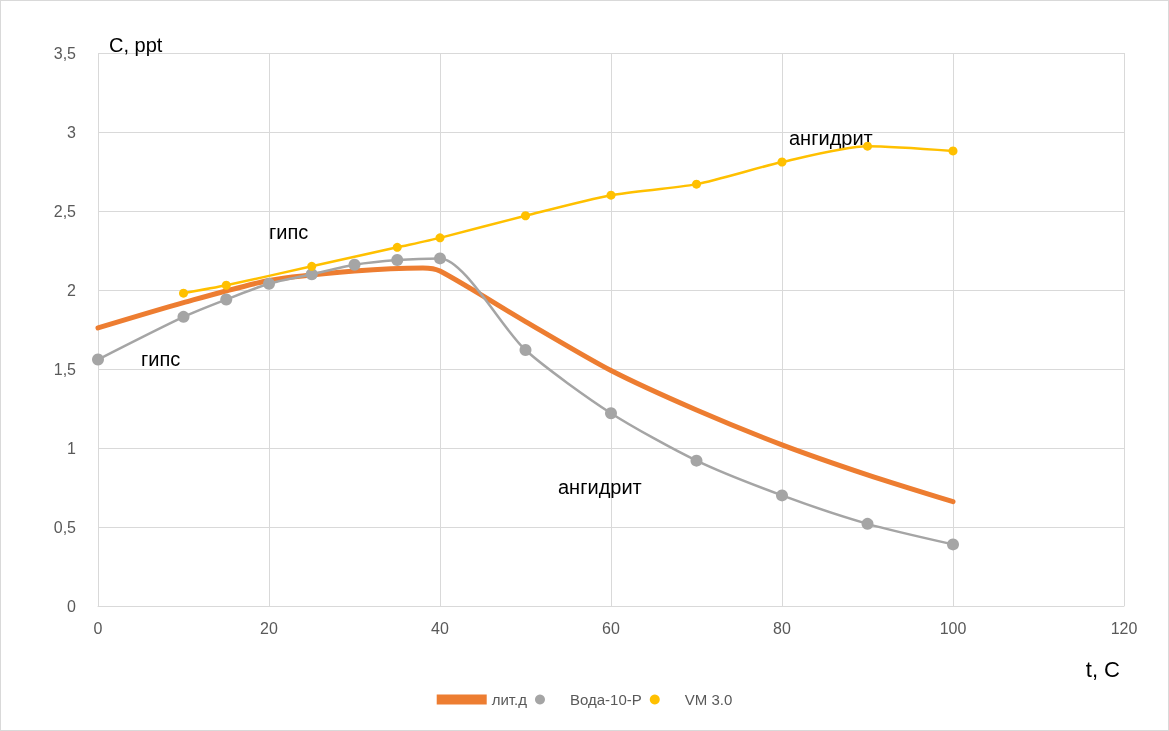  I want to click on y-tick-label: 1, so click(72, 448).